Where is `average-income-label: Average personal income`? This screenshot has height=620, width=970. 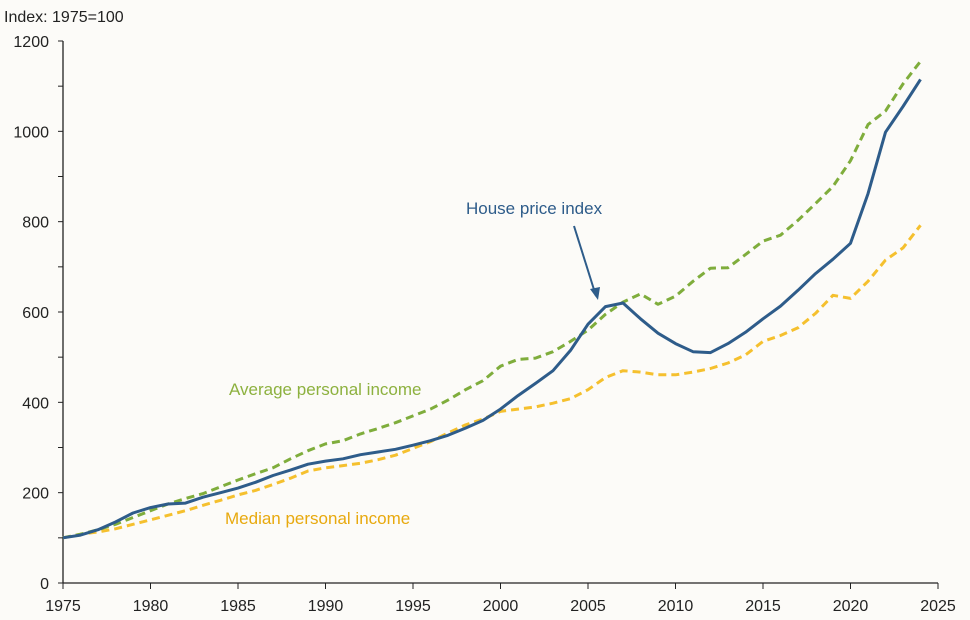
average-income-label: Average personal income is located at coordinates (325, 389).